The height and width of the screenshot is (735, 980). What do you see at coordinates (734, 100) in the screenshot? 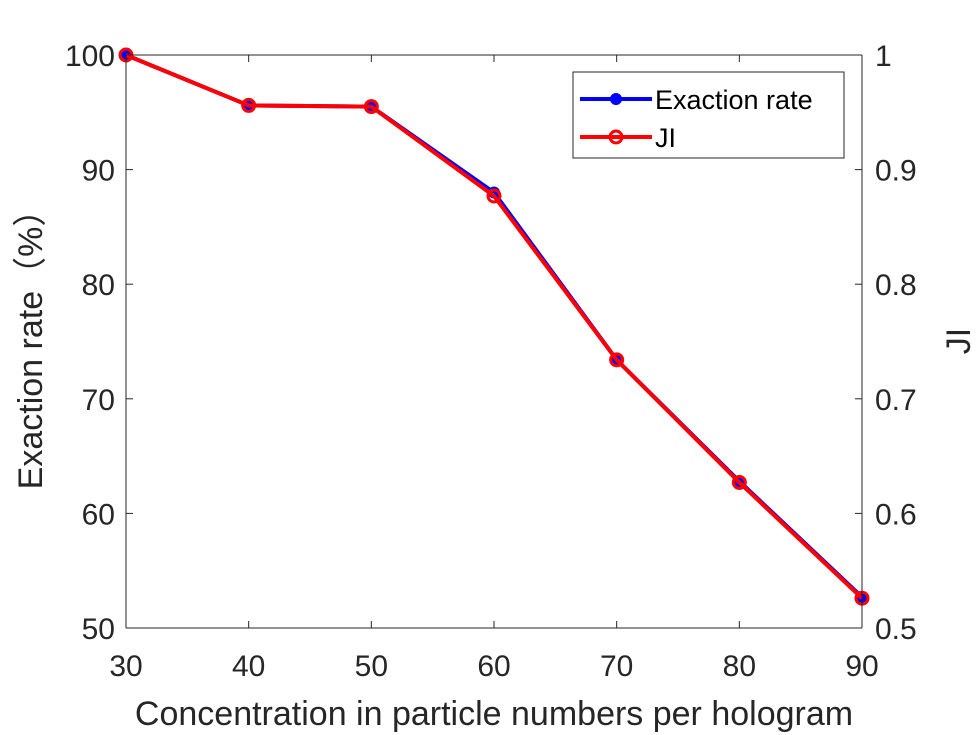
I see `legend-label-exaction-rate: Exaction rate` at bounding box center [734, 100].